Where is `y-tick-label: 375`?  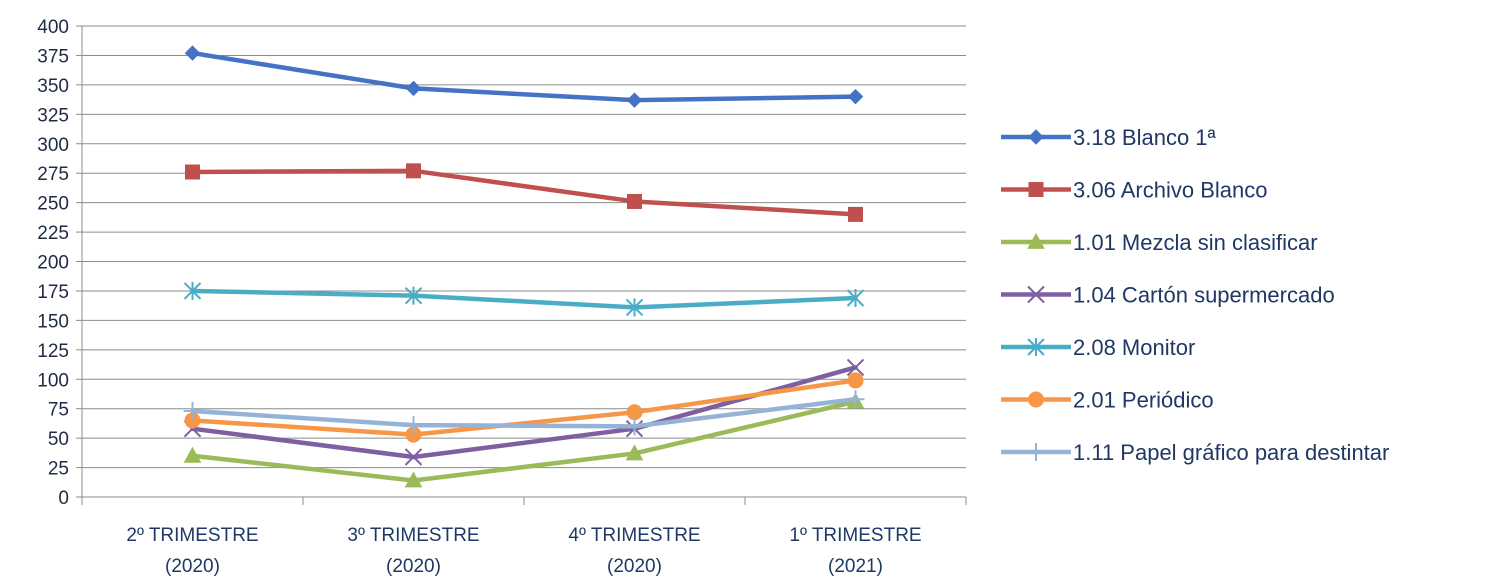 y-tick-label: 375 is located at coordinates (53, 56).